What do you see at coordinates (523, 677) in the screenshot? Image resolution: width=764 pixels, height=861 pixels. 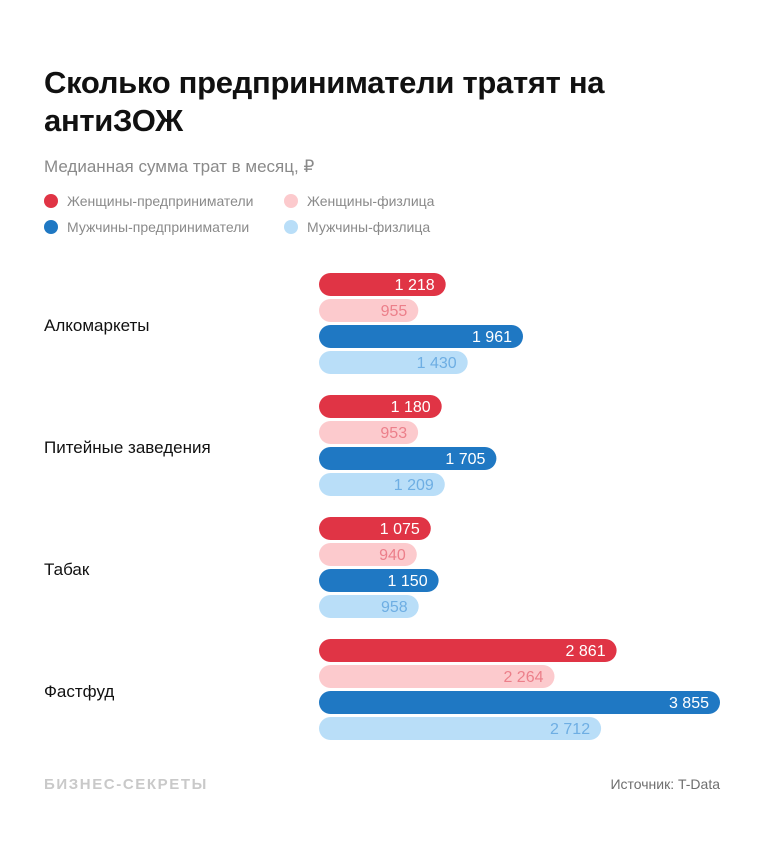 I see `bar-value-label: 2 264` at bounding box center [523, 677].